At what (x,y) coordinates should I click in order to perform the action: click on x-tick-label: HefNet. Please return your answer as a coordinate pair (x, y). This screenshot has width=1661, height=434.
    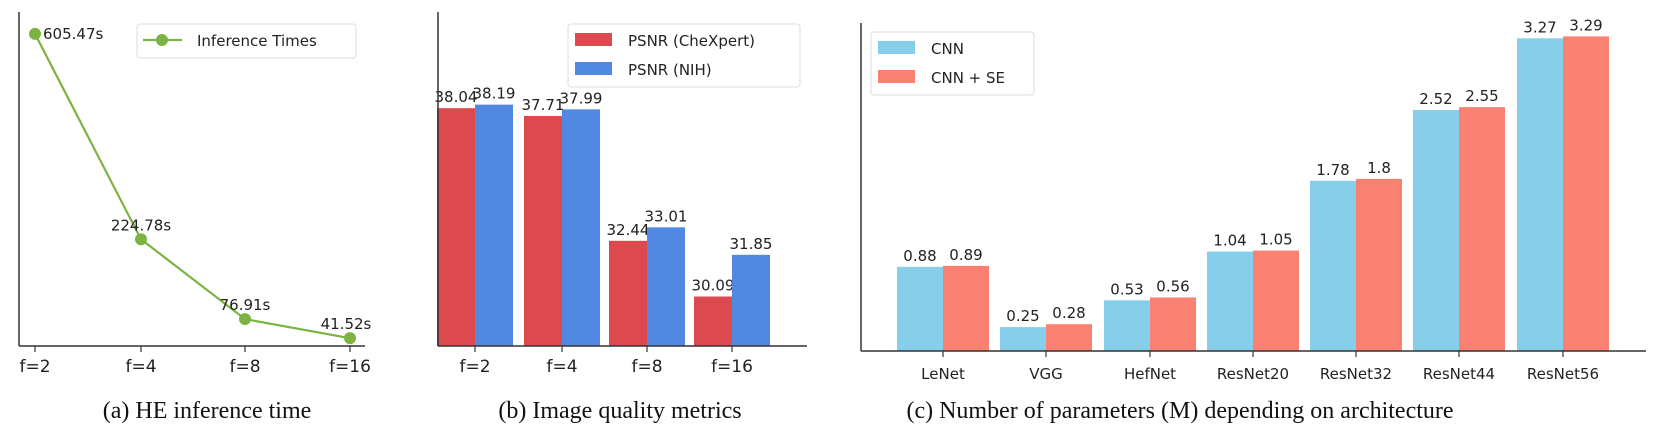
    Looking at the image, I should click on (1150, 374).